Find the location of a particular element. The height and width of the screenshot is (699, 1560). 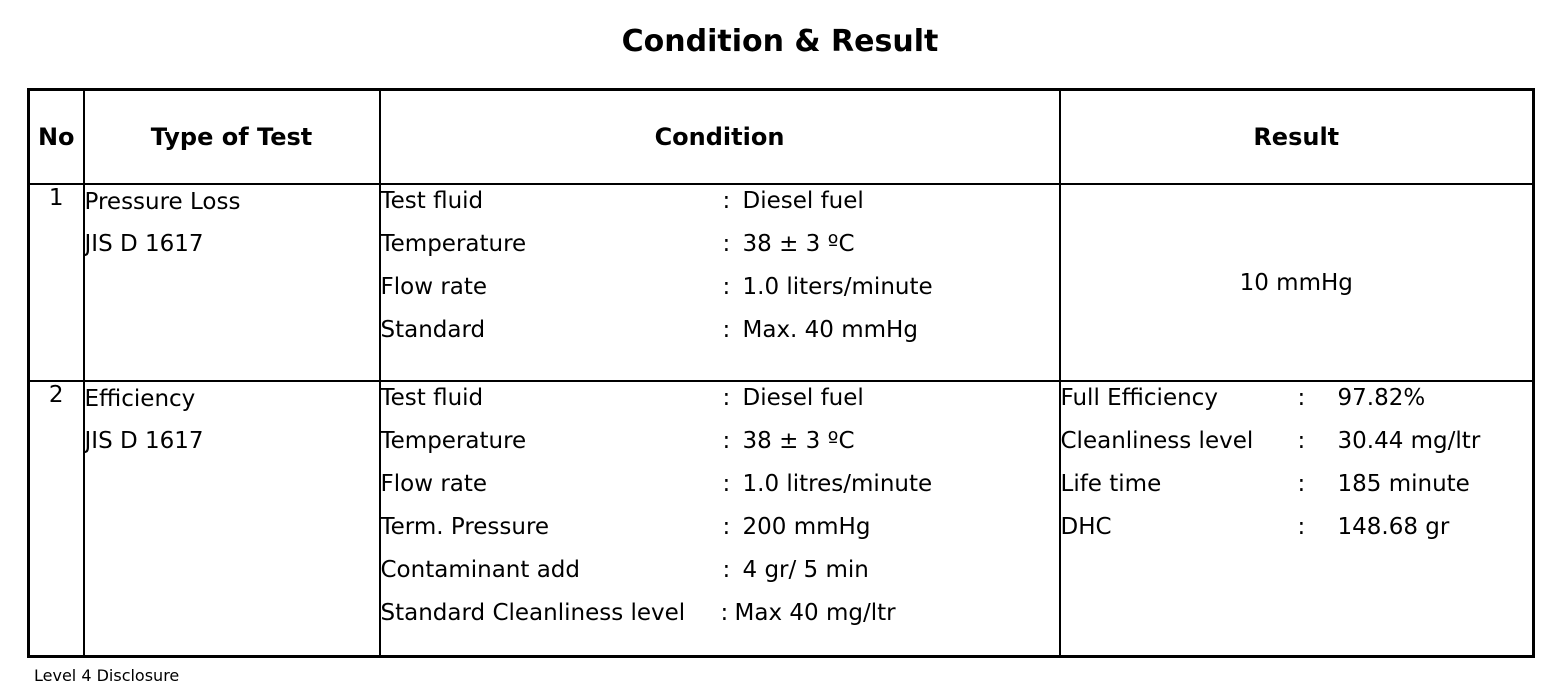

table-header-row: No Type of Test Condition Result is located at coordinates (781, 136).